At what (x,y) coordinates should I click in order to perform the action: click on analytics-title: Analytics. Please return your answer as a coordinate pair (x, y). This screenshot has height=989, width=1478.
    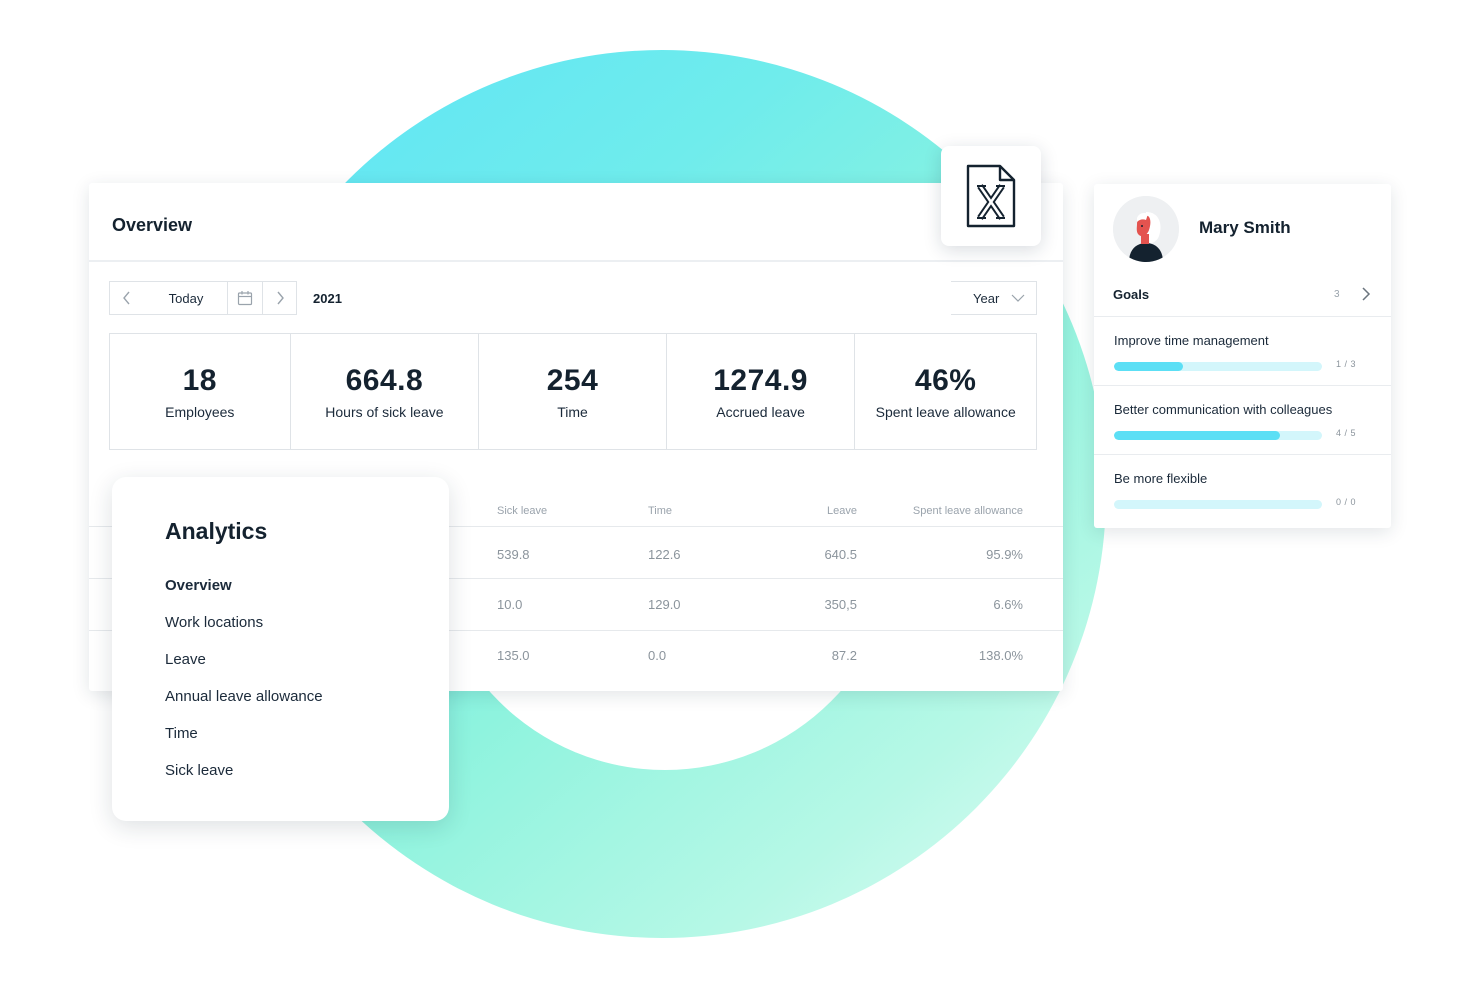
    Looking at the image, I should click on (216, 531).